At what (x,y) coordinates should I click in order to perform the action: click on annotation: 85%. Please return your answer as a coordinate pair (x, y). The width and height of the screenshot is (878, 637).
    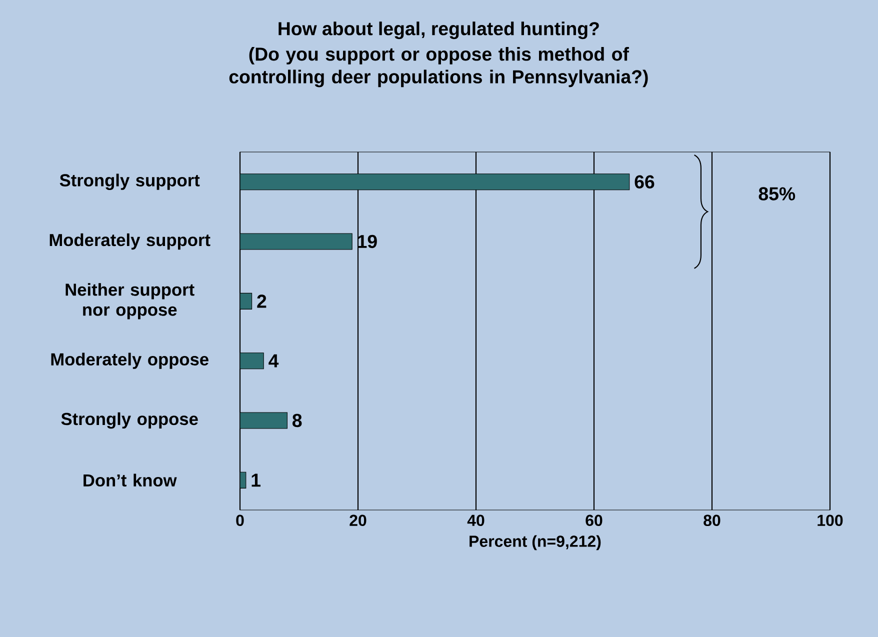
    Looking at the image, I should click on (777, 193).